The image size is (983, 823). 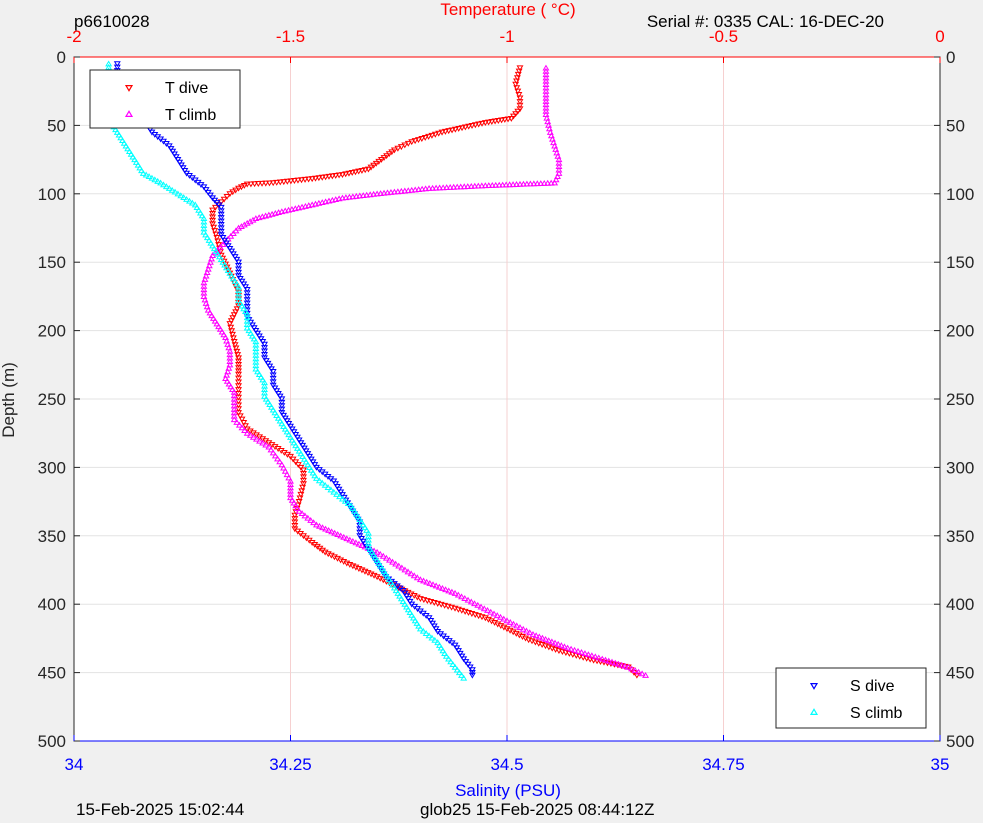 I want to click on legend-marker-t-dive, so click(x=129, y=88).